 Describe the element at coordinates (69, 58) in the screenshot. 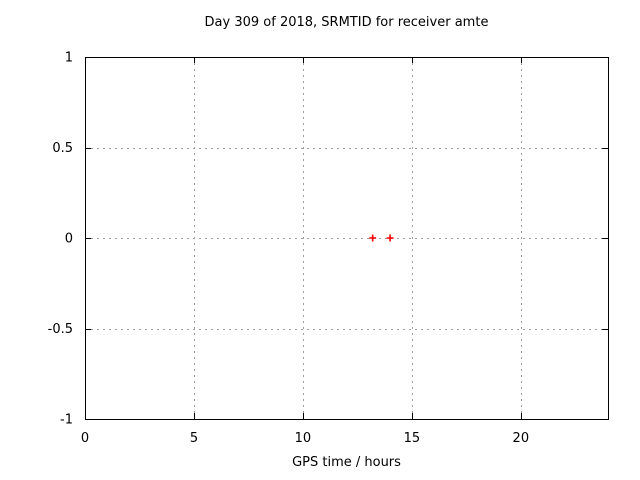

I see `y-tick-label: 1` at that location.